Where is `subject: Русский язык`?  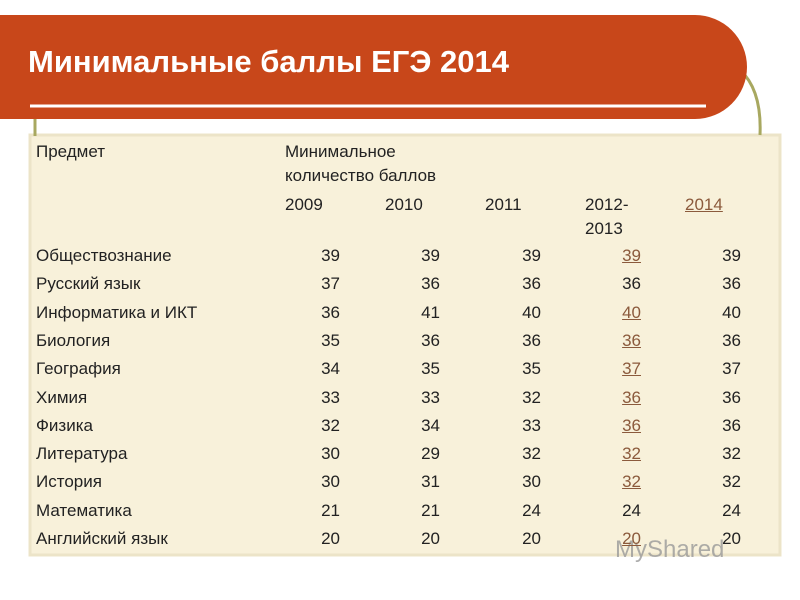
subject: Русский язык is located at coordinates (88, 284).